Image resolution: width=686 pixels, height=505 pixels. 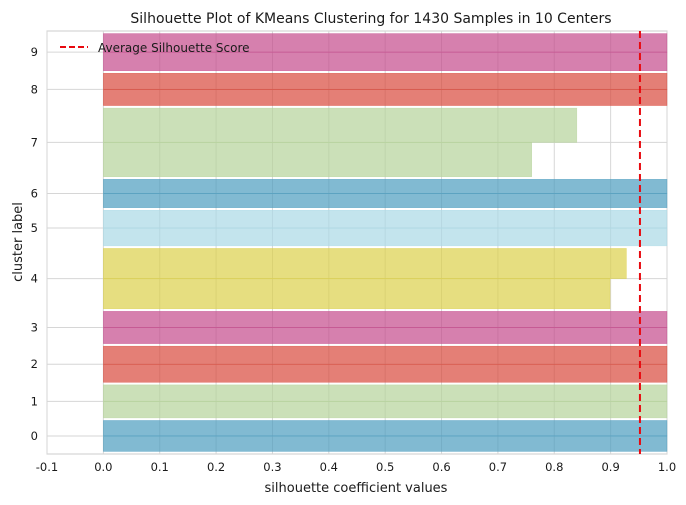 What do you see at coordinates (216, 467) in the screenshot?
I see `x-tick-label: 0.2` at bounding box center [216, 467].